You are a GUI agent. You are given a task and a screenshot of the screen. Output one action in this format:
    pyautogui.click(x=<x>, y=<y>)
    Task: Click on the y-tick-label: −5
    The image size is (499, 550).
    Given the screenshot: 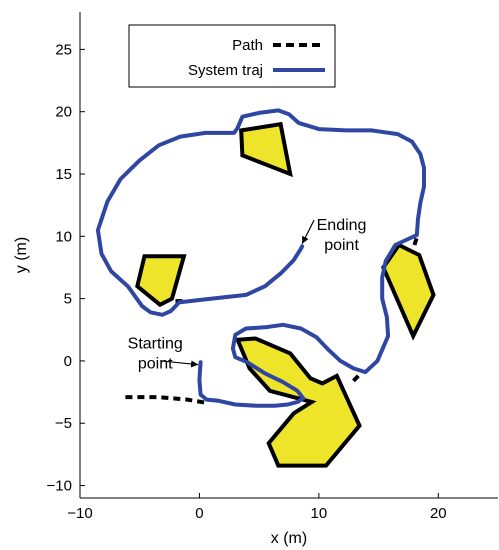 What is the action you would take?
    pyautogui.click(x=63, y=423)
    